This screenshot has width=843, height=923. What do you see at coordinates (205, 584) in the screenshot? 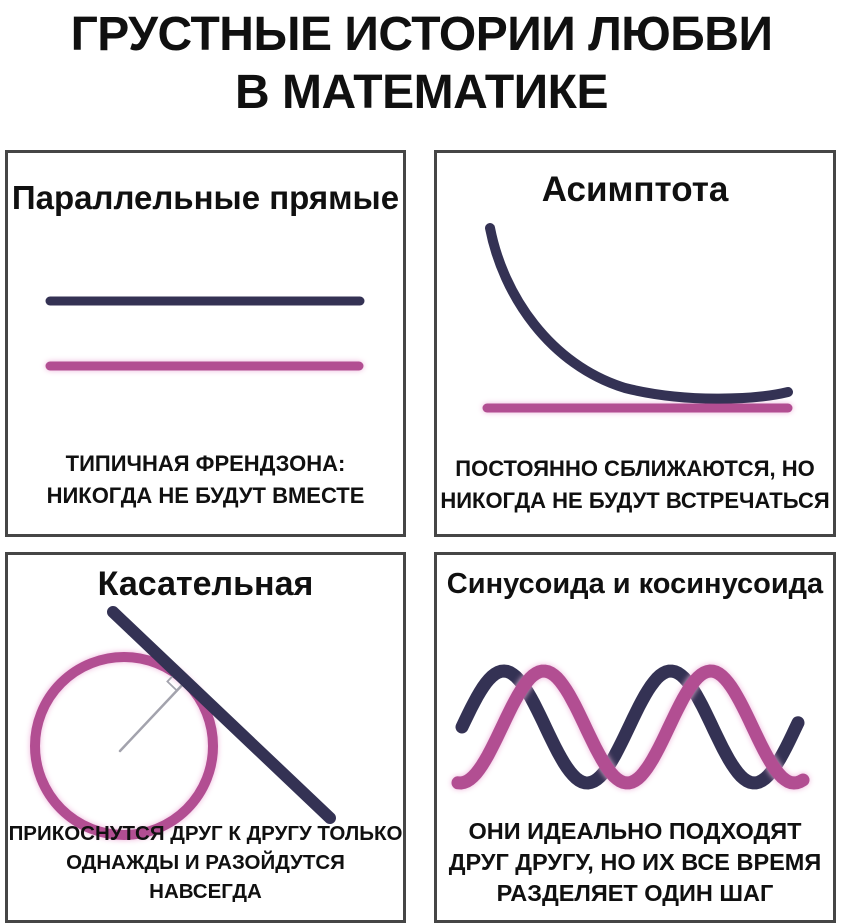
I see `panel-tangent-title: Касательная` at bounding box center [205, 584].